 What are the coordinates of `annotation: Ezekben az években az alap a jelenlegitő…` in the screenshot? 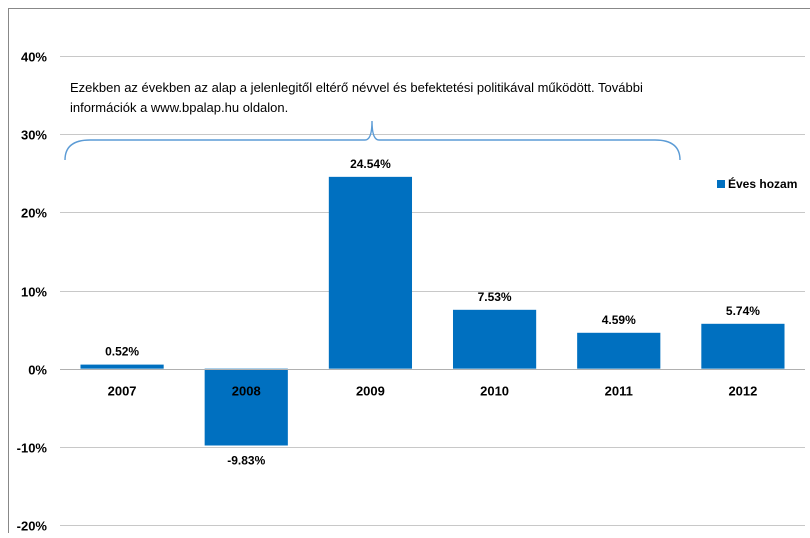 It's located at (372, 120).